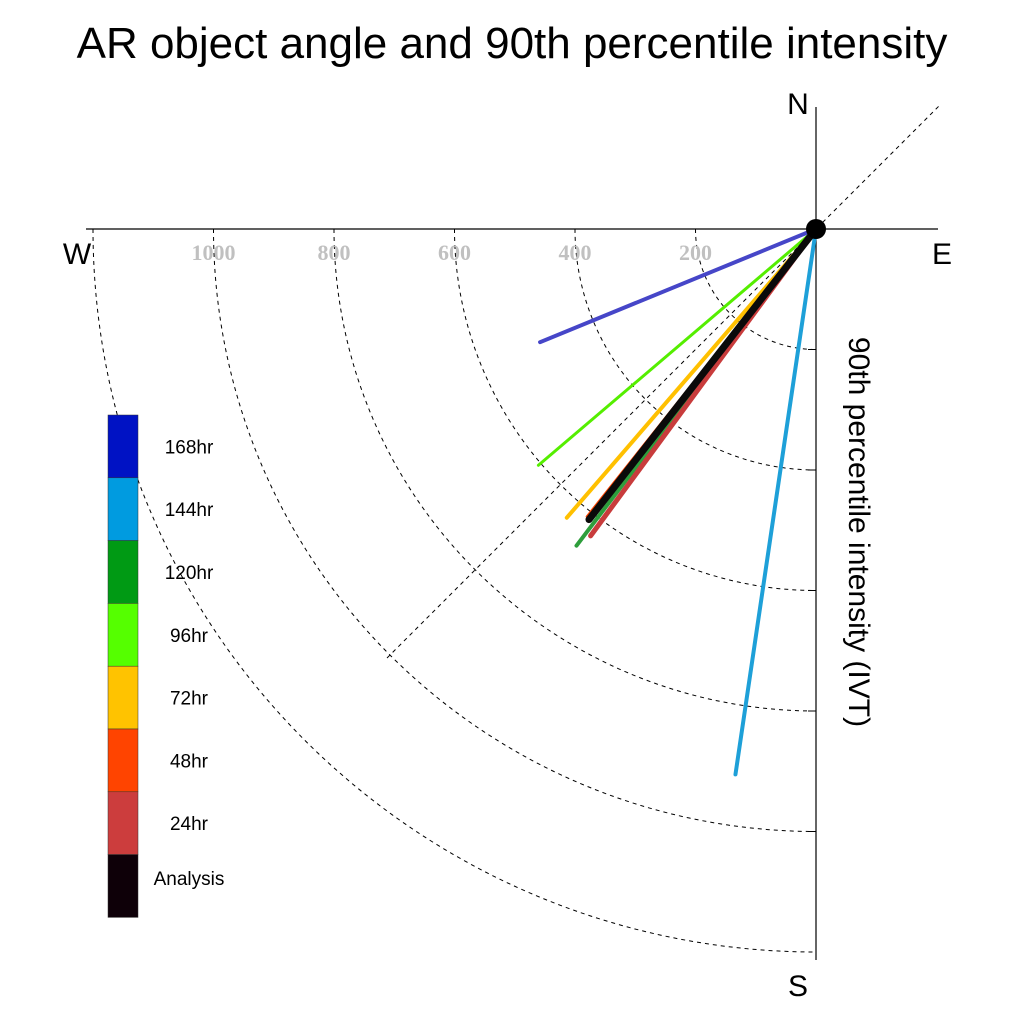 The image size is (1024, 1024). I want to click on tick-label-1000: 1000, so click(214, 252).